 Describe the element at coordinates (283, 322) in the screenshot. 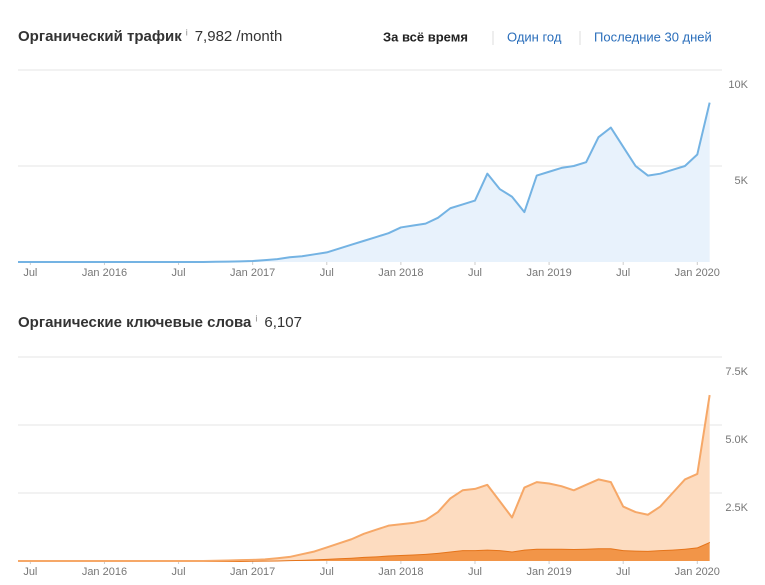

I see `summary-value: 6,107` at that location.